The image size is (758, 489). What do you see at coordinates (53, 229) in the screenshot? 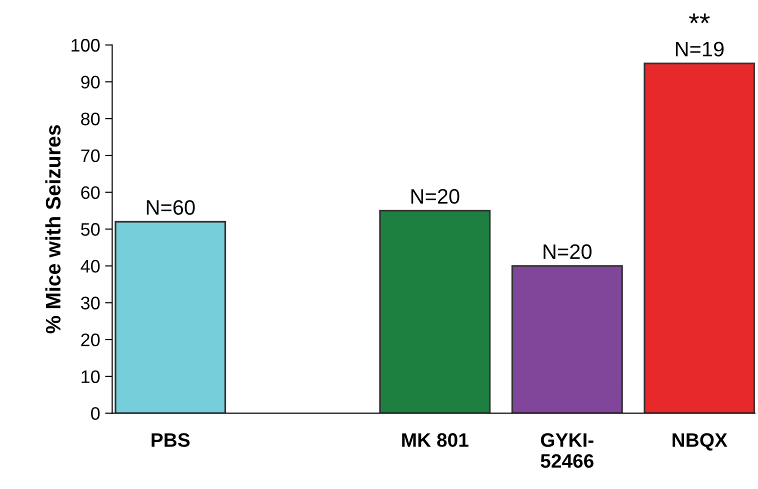
I see `y-axis-title: % Mice with Seizures` at bounding box center [53, 229].